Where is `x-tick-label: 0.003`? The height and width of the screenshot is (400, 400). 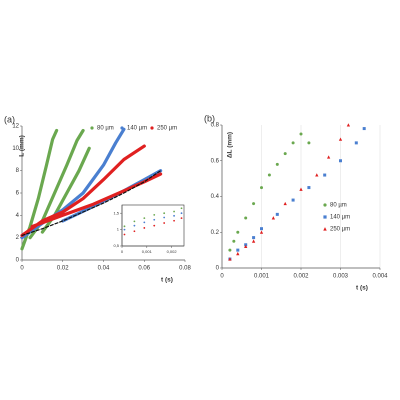 x-tick-label: 0.003 is located at coordinates (341, 277).